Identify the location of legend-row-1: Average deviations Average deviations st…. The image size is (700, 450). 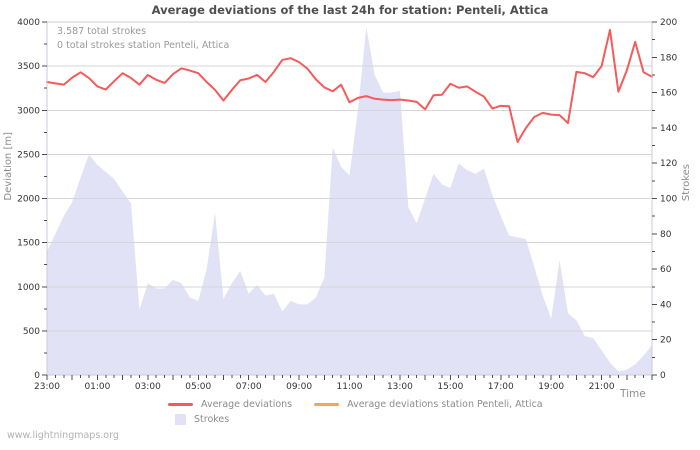
(366, 404).